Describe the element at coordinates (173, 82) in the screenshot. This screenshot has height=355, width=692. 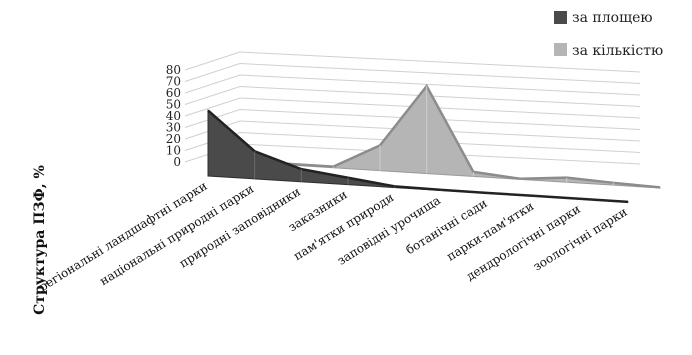
I see `y-tick-label: 70` at that location.